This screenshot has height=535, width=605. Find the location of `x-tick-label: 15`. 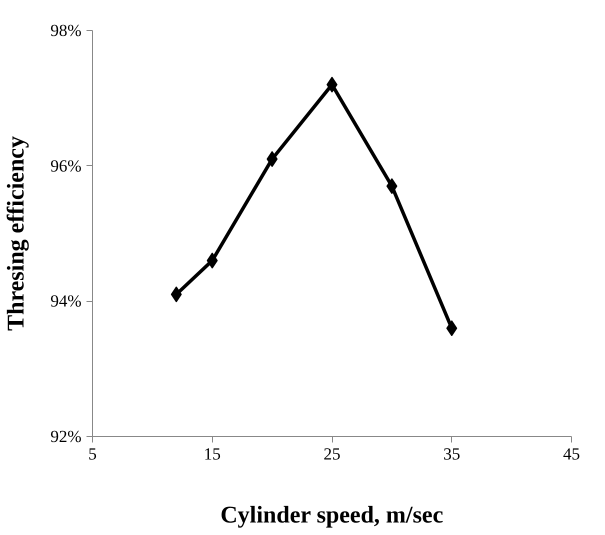

x-tick-label: 15 is located at coordinates (212, 454).